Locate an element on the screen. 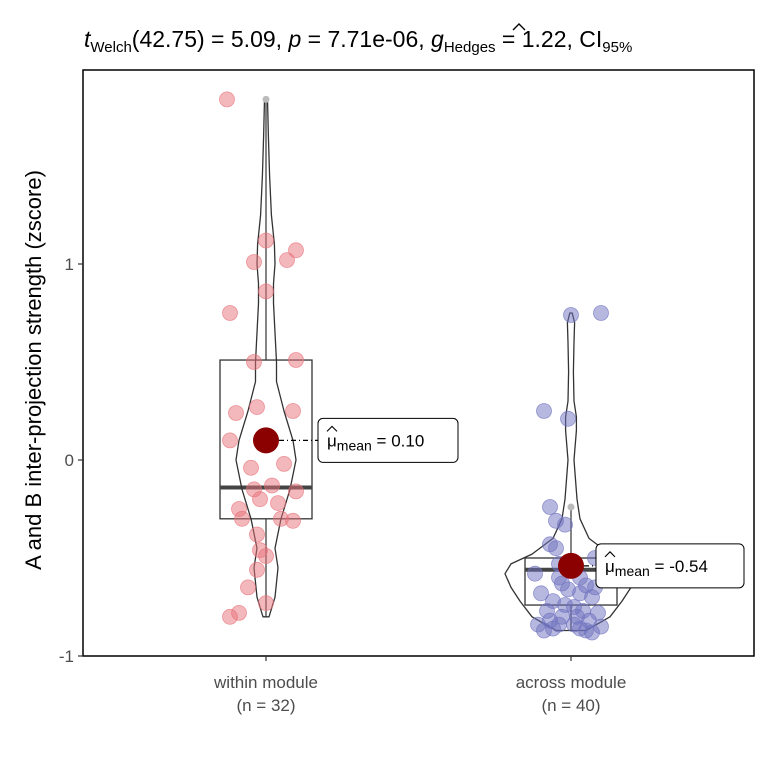  title-ci-label: CI is located at coordinates (590, 39).